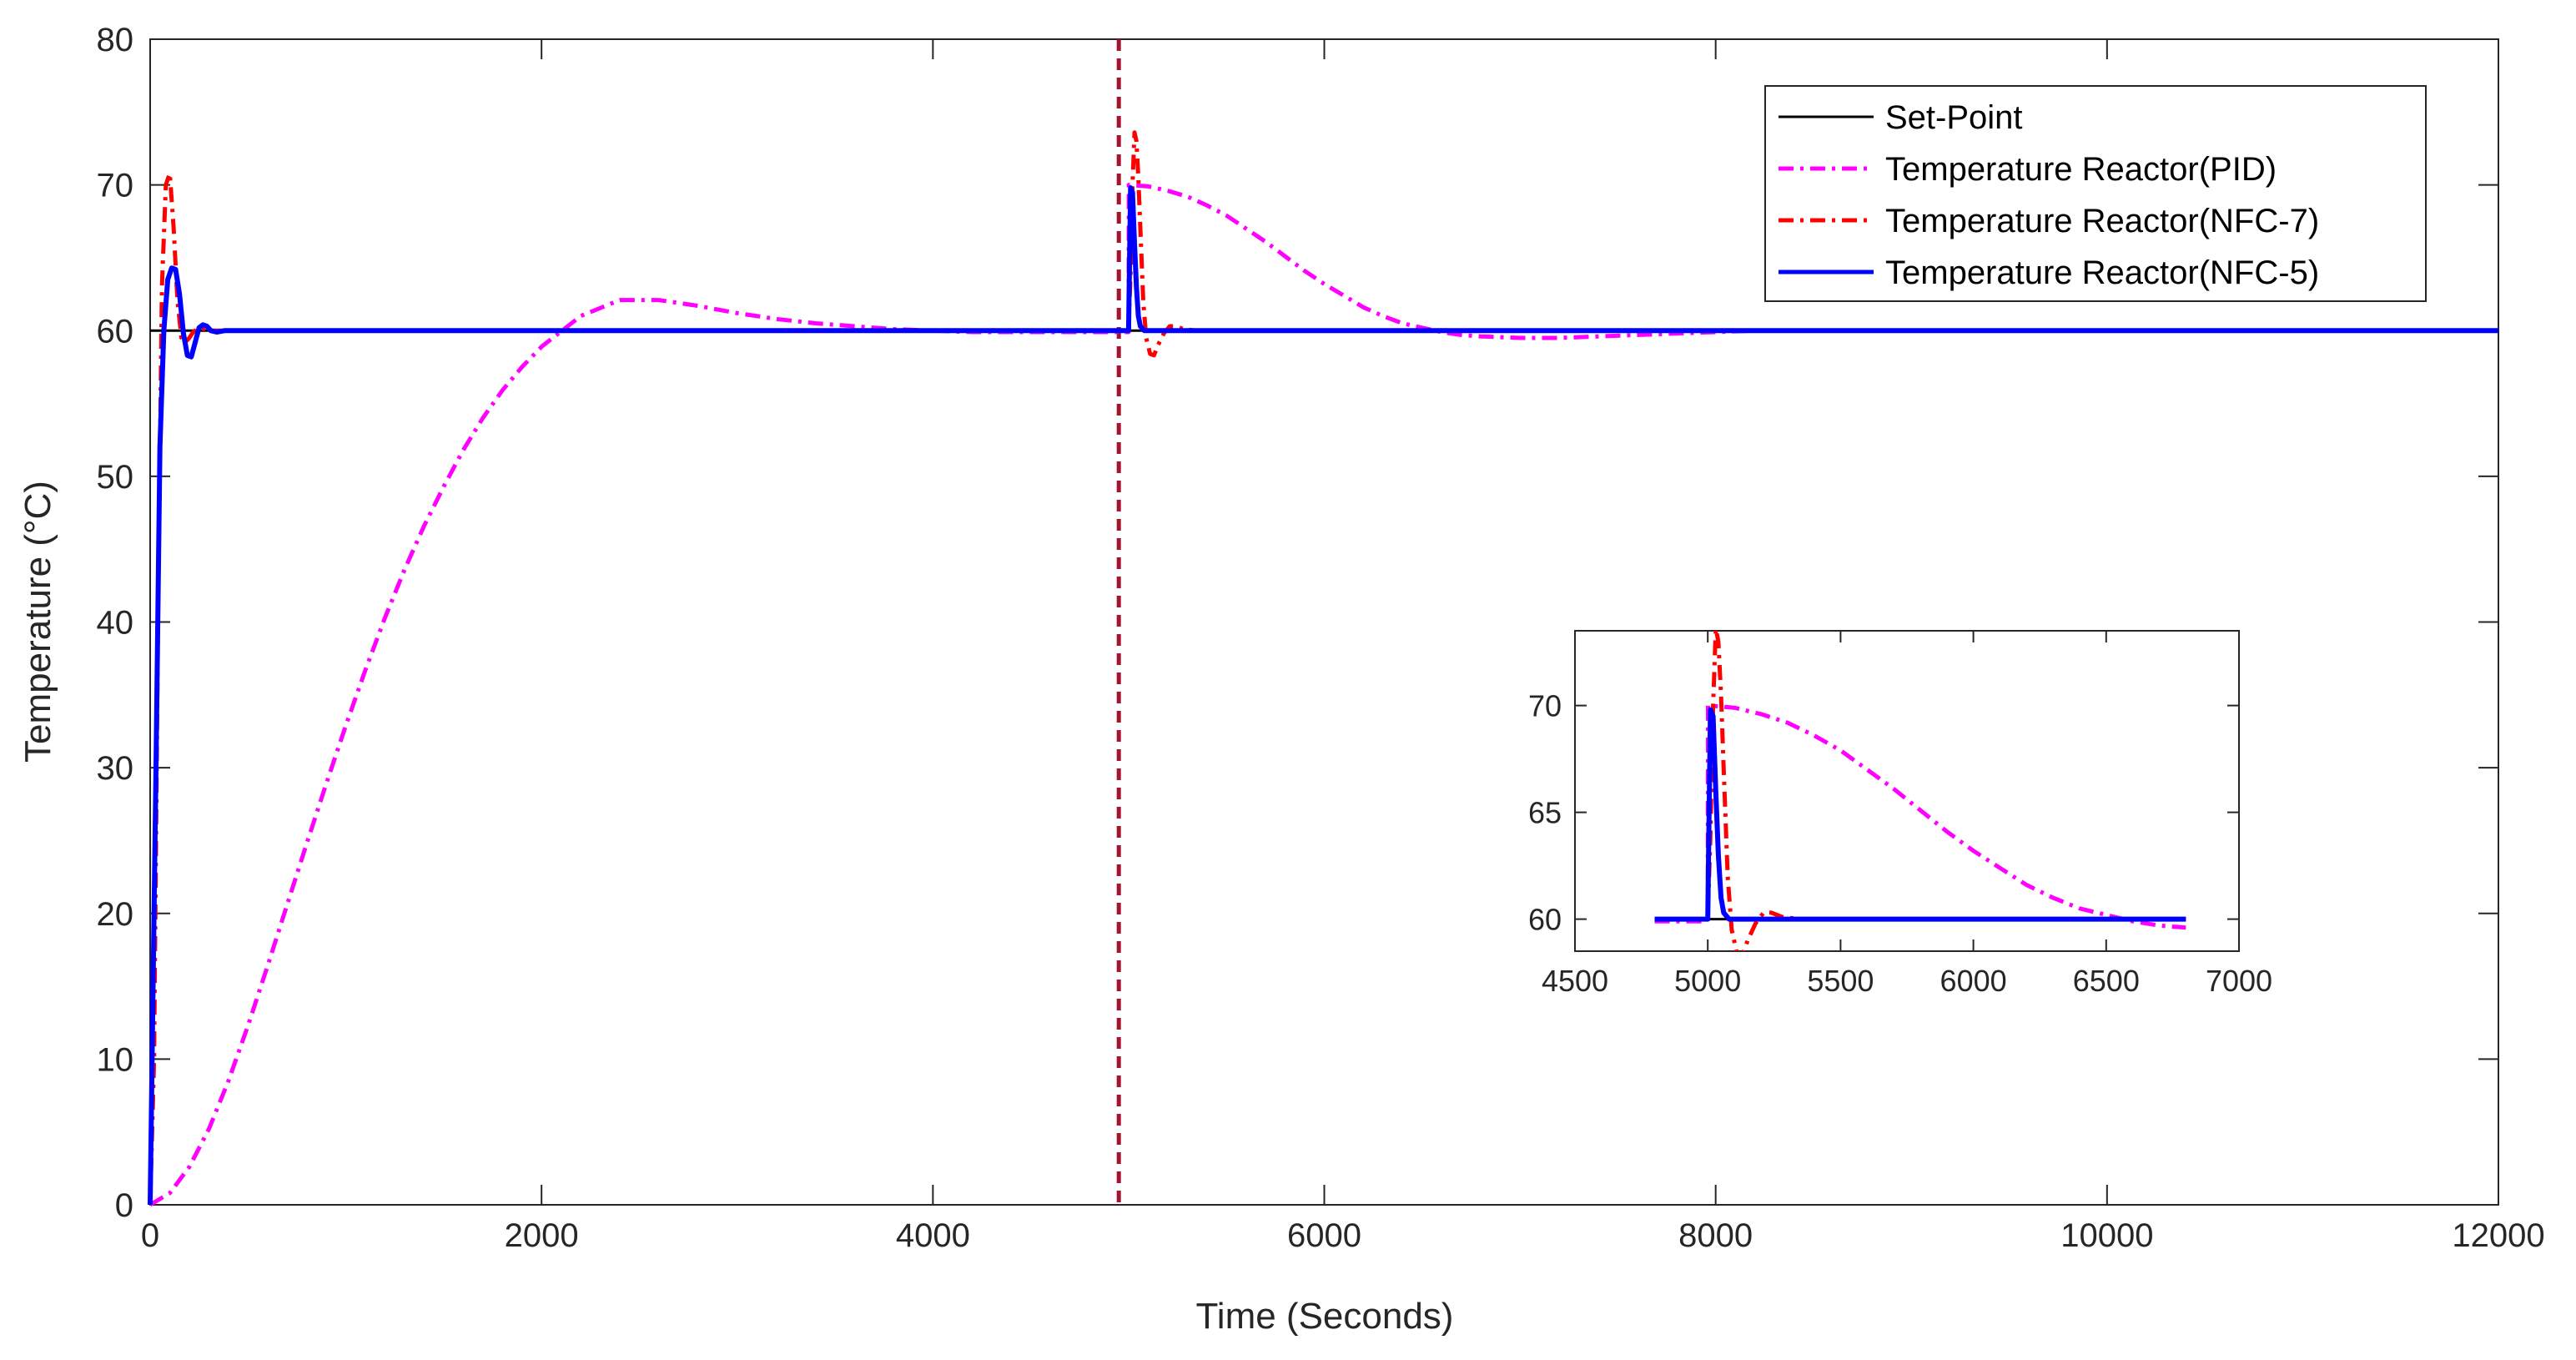 Image resolution: width=2576 pixels, height=1360 pixels. What do you see at coordinates (1545, 920) in the screenshot?
I see `inset-y-tick-label: 60` at bounding box center [1545, 920].